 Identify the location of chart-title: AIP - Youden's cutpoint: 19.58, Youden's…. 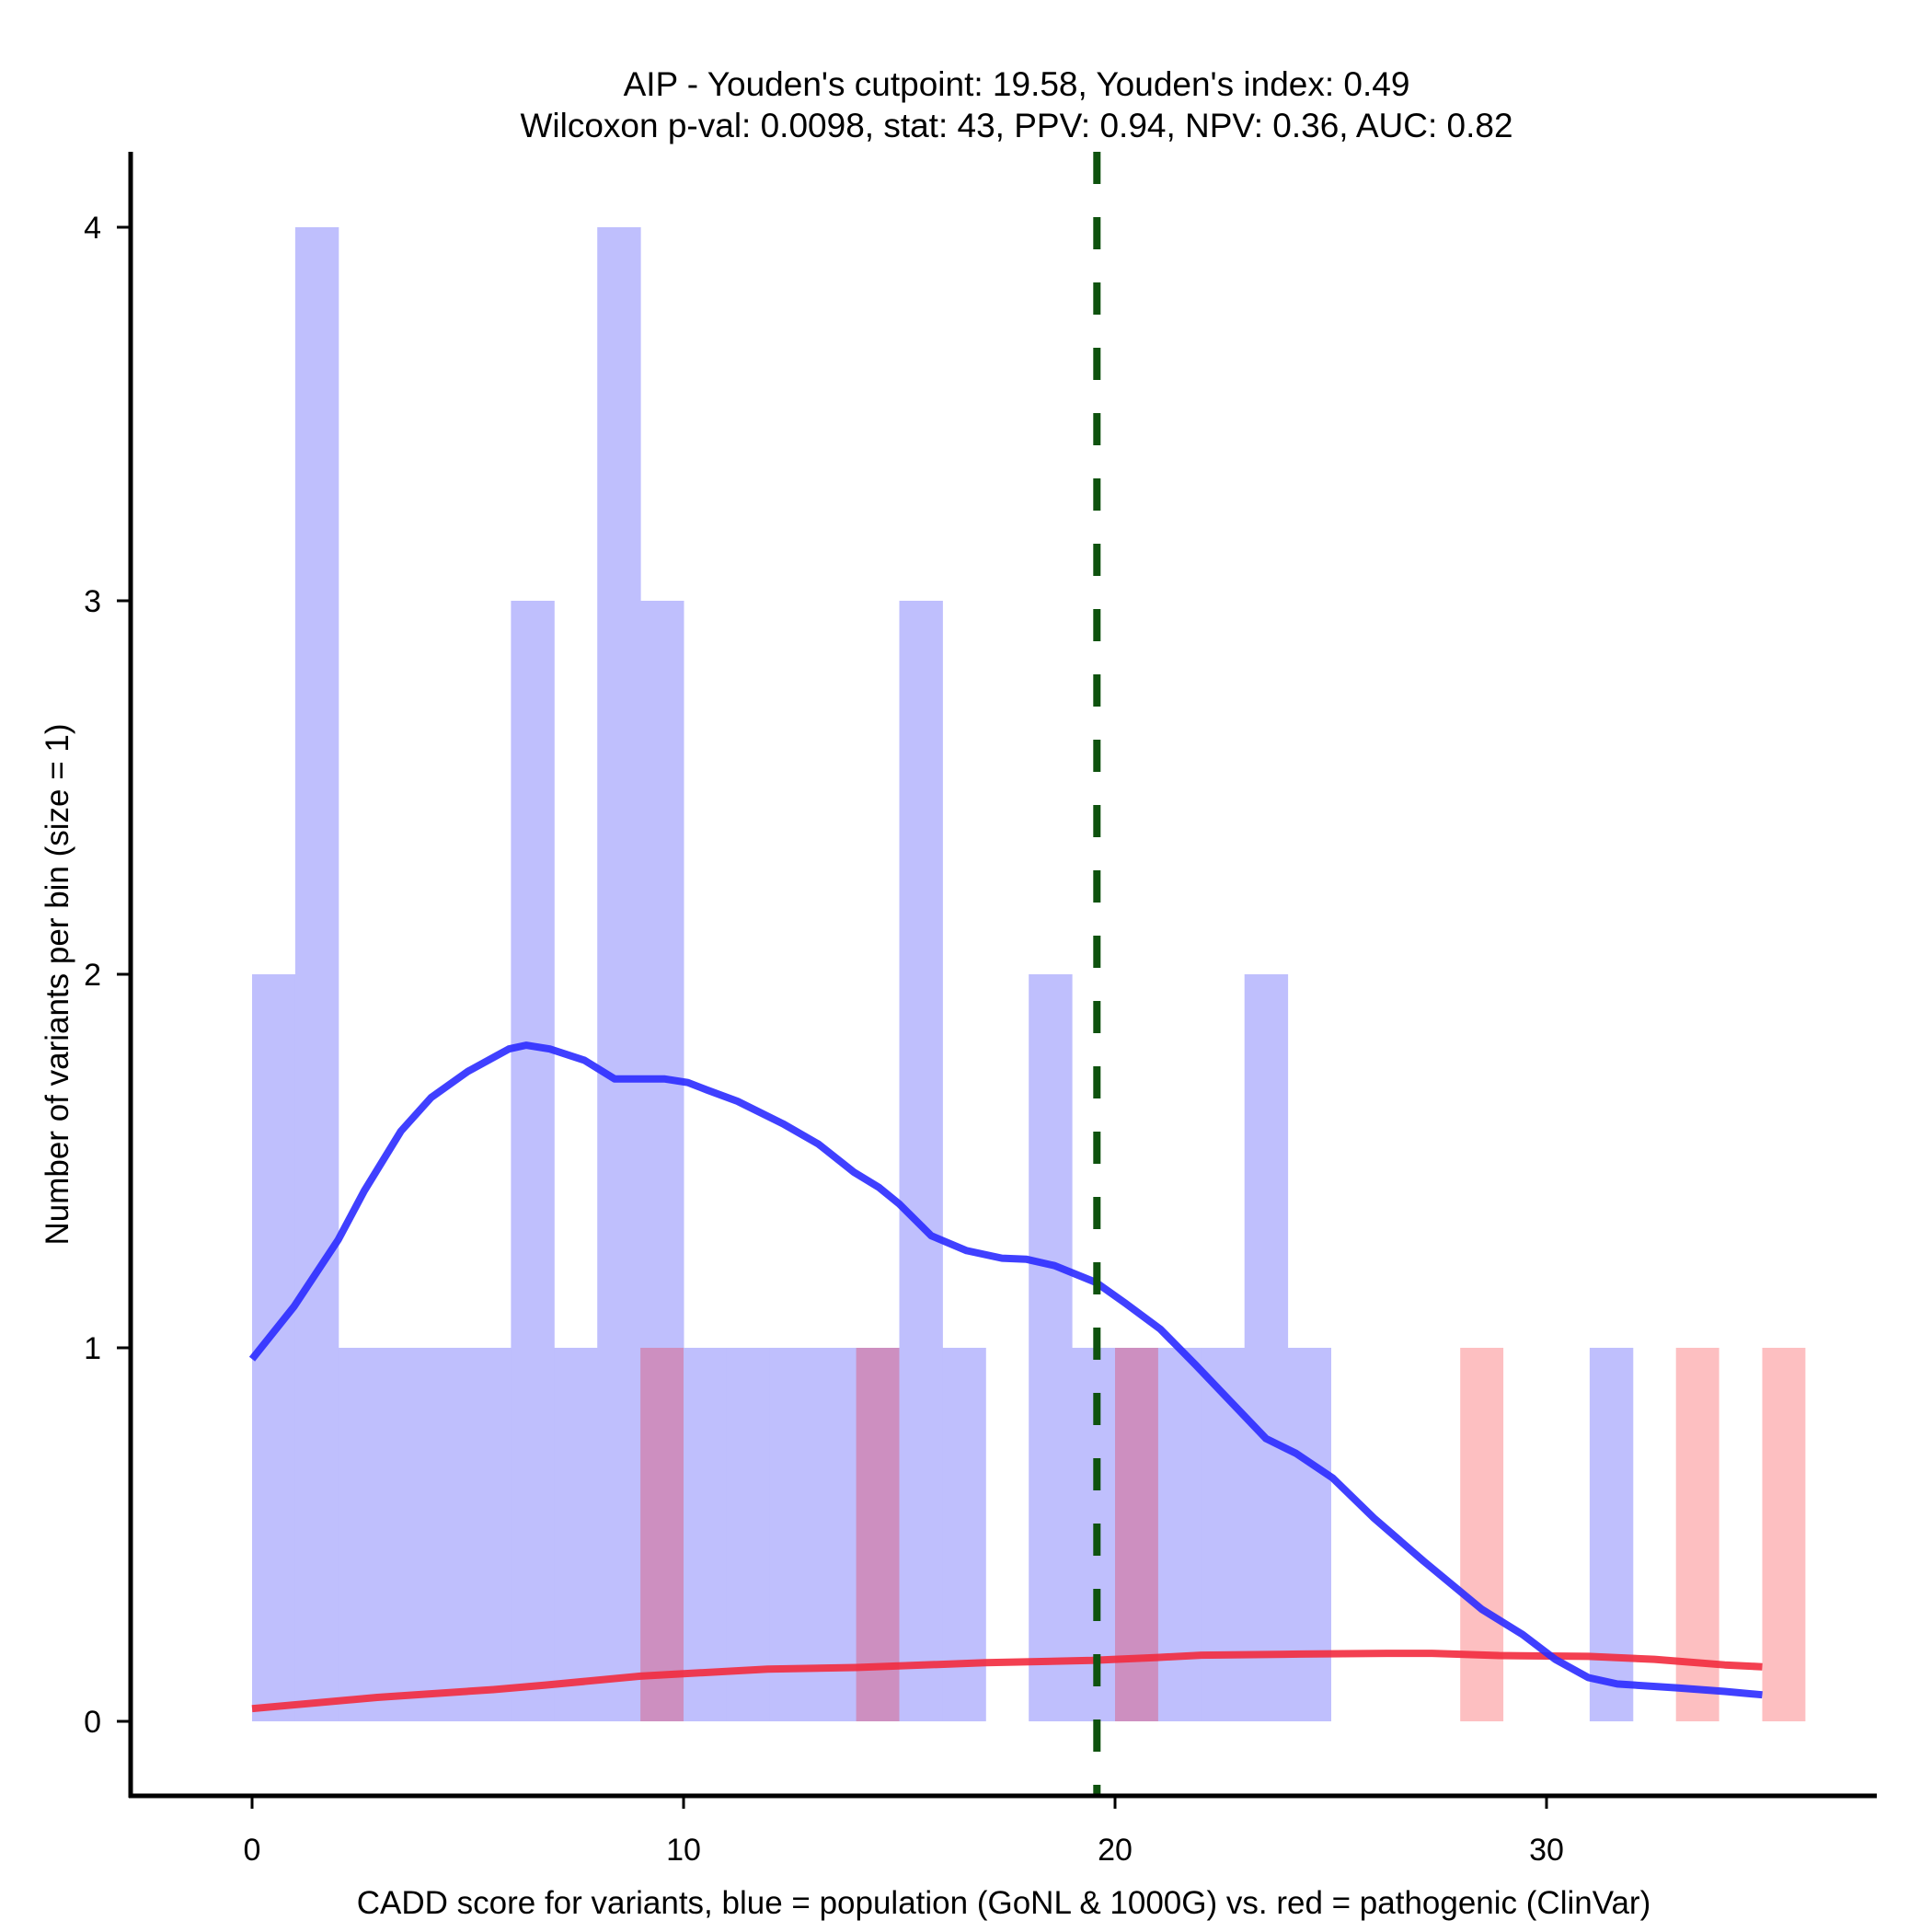
(1017, 84).